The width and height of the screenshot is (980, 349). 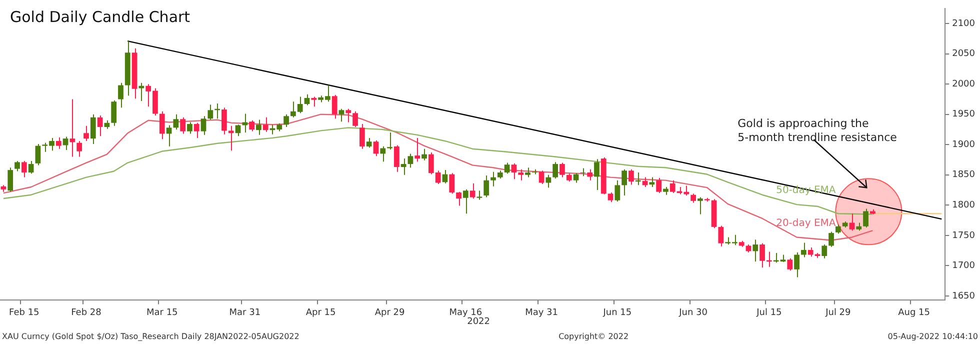 What do you see at coordinates (806, 223) in the screenshot?
I see `series-label: 20-day EMA` at bounding box center [806, 223].